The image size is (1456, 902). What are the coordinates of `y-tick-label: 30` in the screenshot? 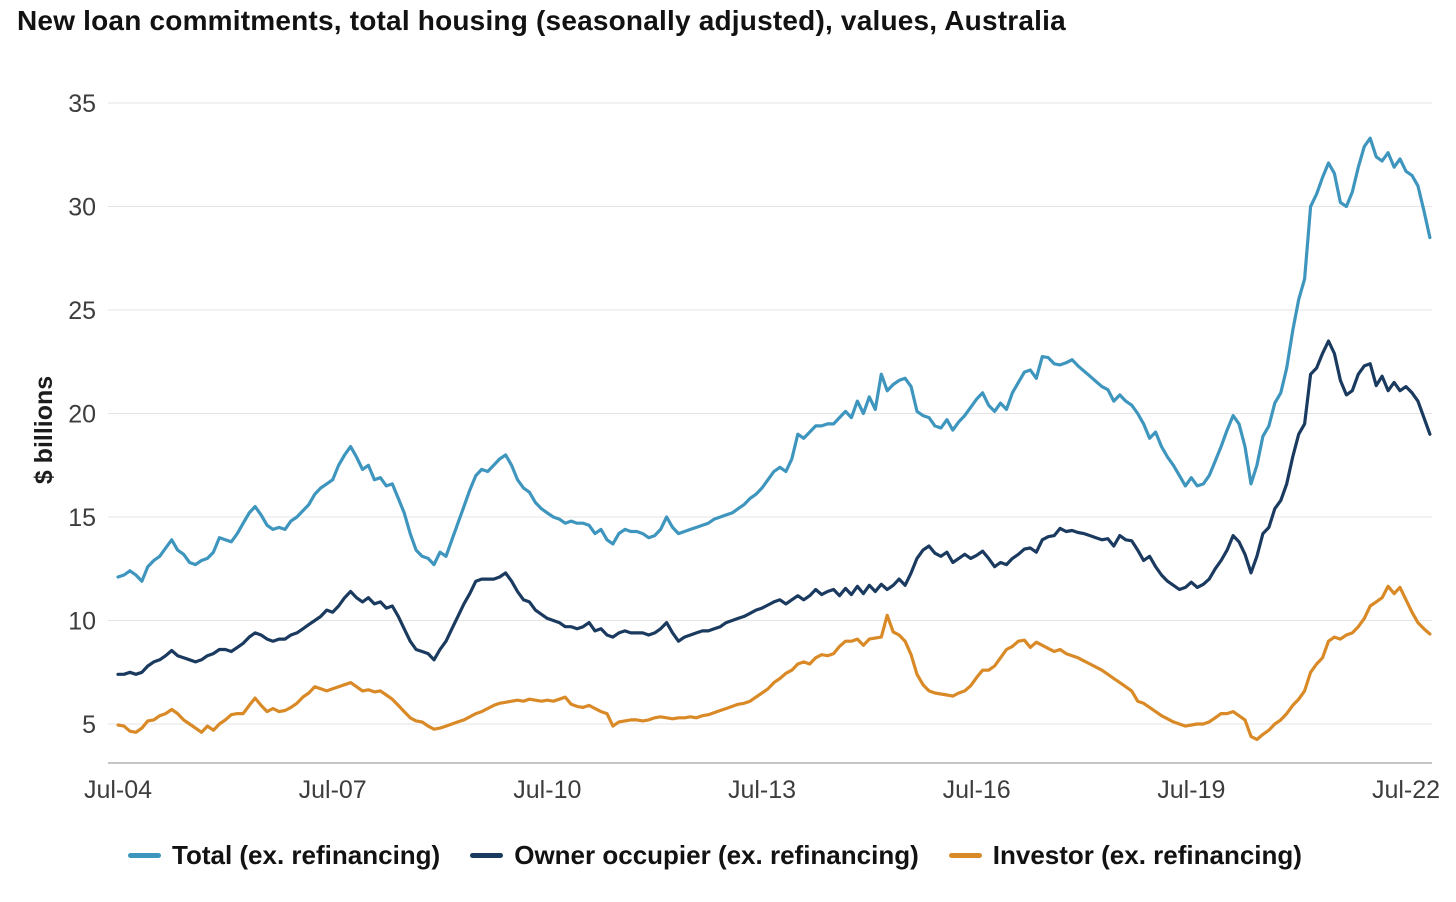 It's located at (82, 208).